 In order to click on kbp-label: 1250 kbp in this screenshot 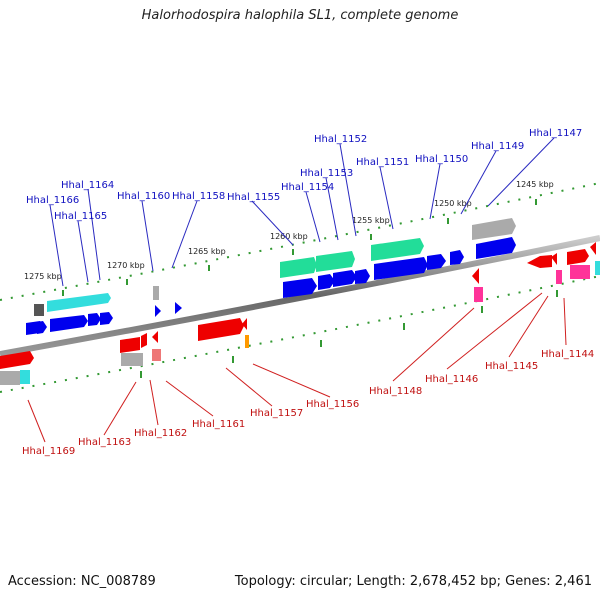, I will do `click(453, 203)`.